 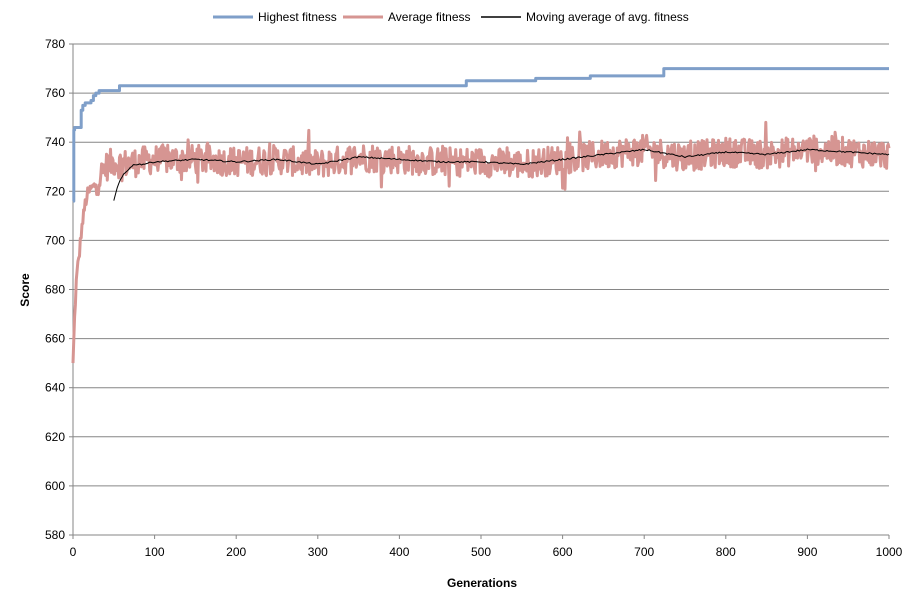 I want to click on y-tick-label: 700, so click(x=55, y=240).